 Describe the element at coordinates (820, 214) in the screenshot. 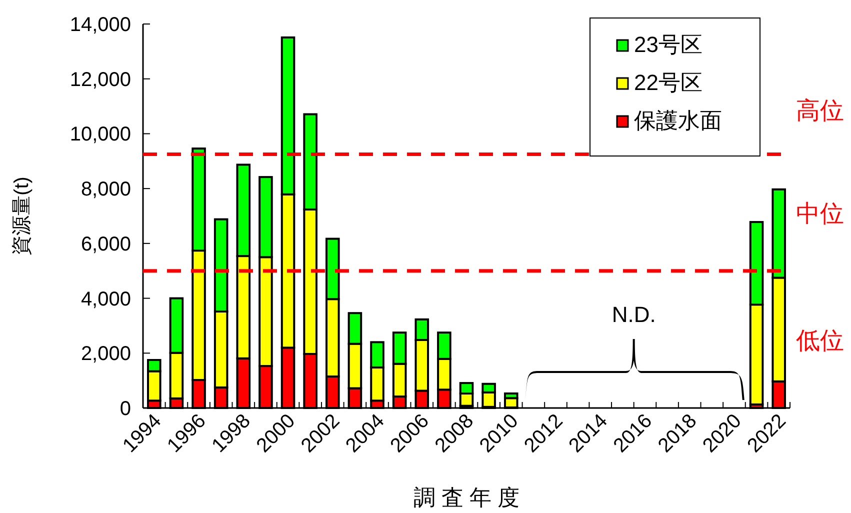

I see `text: 中位` at that location.